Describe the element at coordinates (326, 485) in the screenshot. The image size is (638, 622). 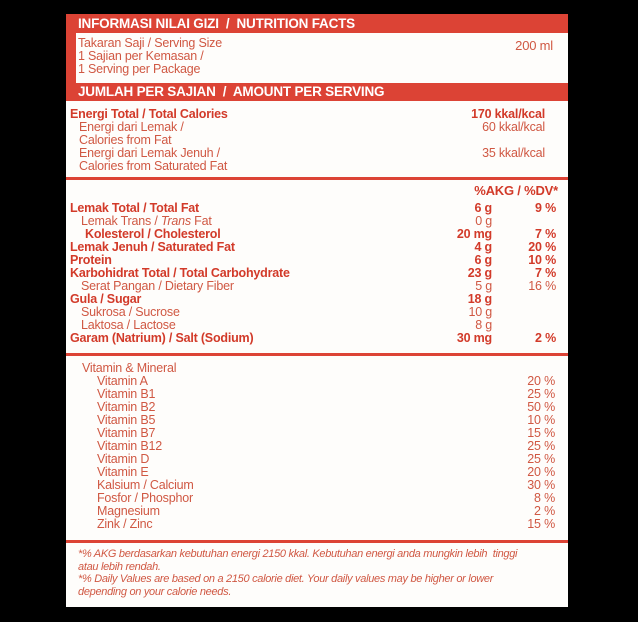
I see `table-row-calcium: Kalsium / Calcium 30 %` at that location.